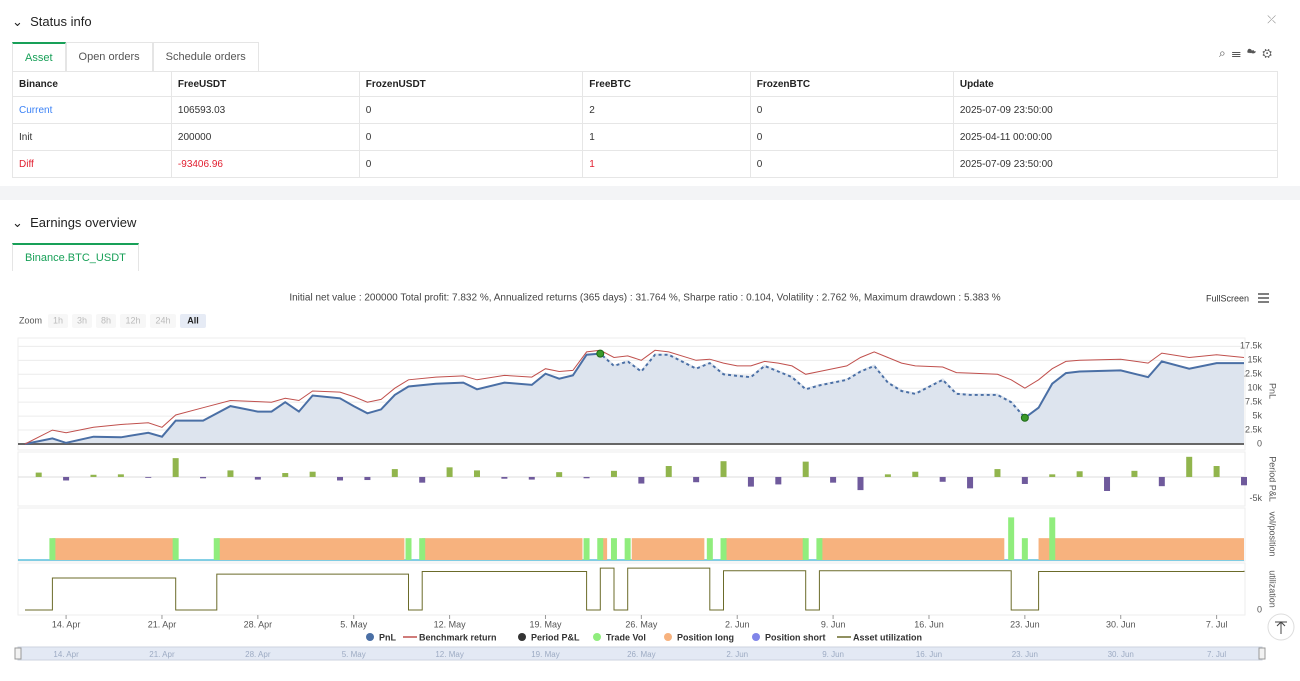  What do you see at coordinates (1254, 360) in the screenshot?
I see `y-tick-label: 15k` at bounding box center [1254, 360].